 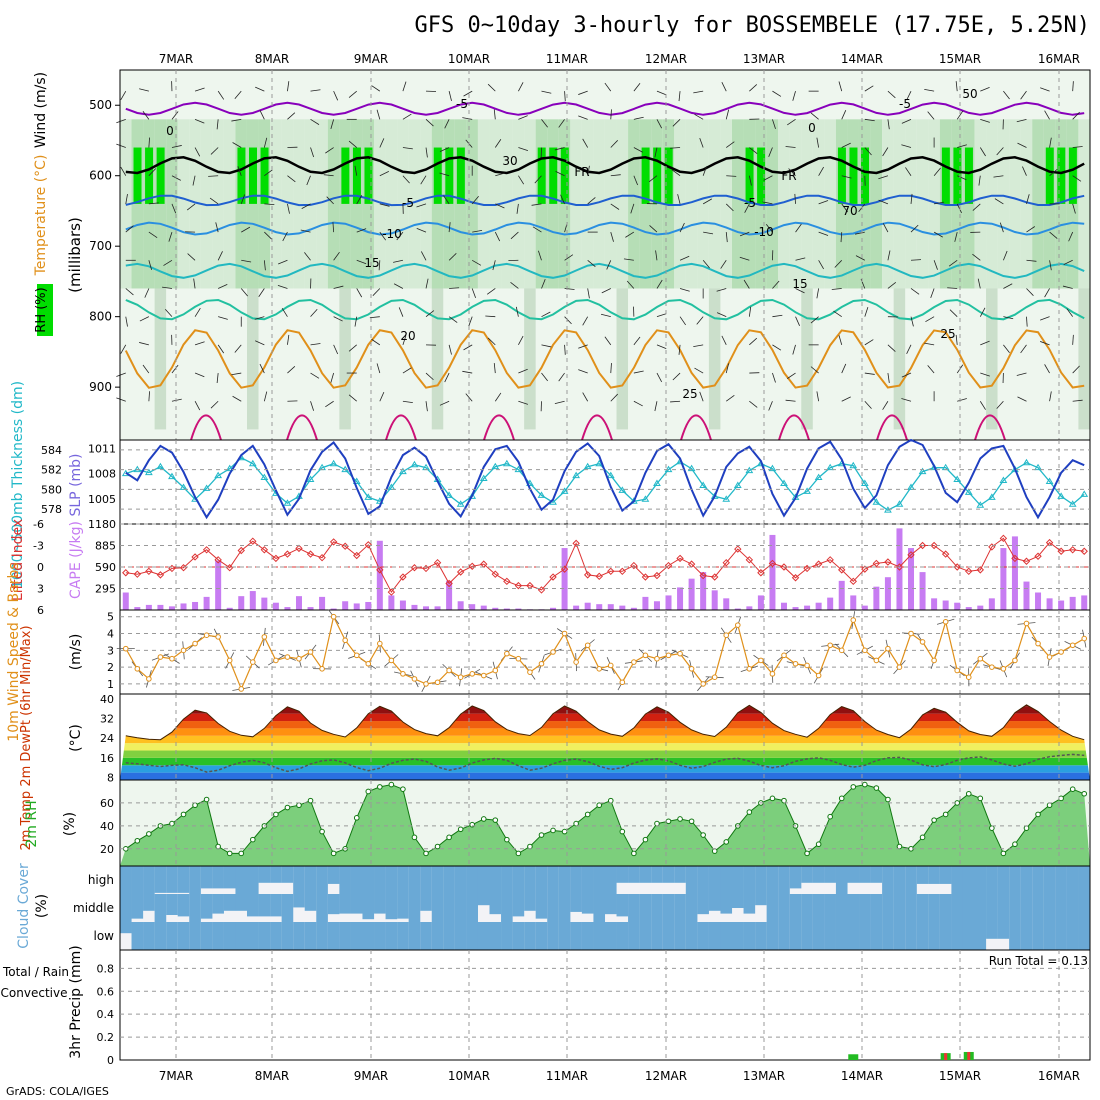 What do you see at coordinates (605, 482) in the screenshot?
I see `slp-frame` at bounding box center [605, 482].